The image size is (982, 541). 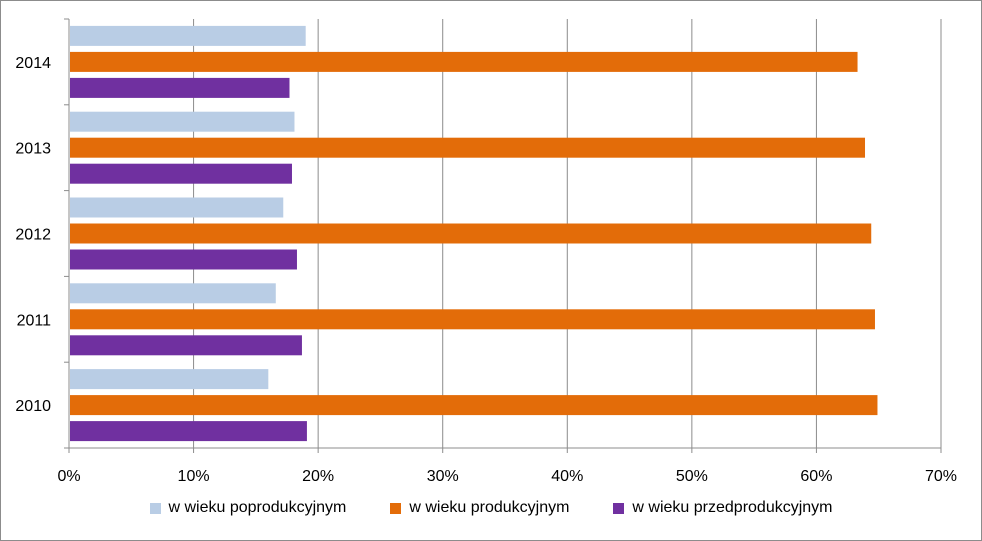 I want to click on x-tick-label: 40%, so click(x=567, y=476).